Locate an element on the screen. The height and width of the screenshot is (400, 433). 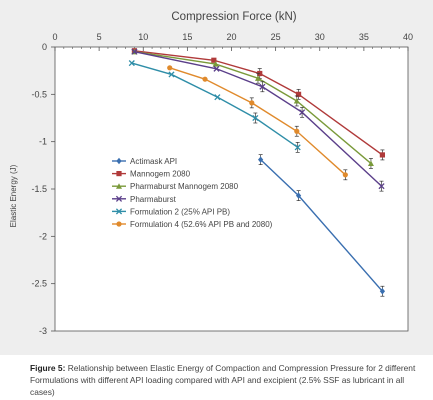
legend-label: Pharmaburst is located at coordinates (153, 199).